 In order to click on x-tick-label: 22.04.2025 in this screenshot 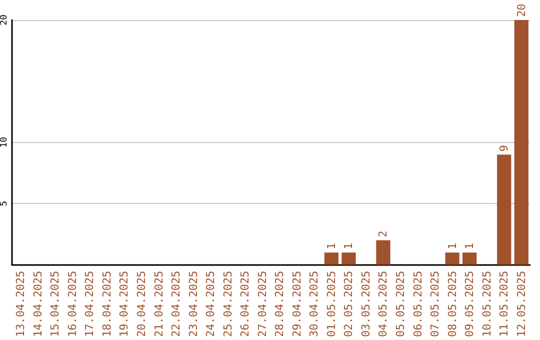, I will do `click(176, 304)`.